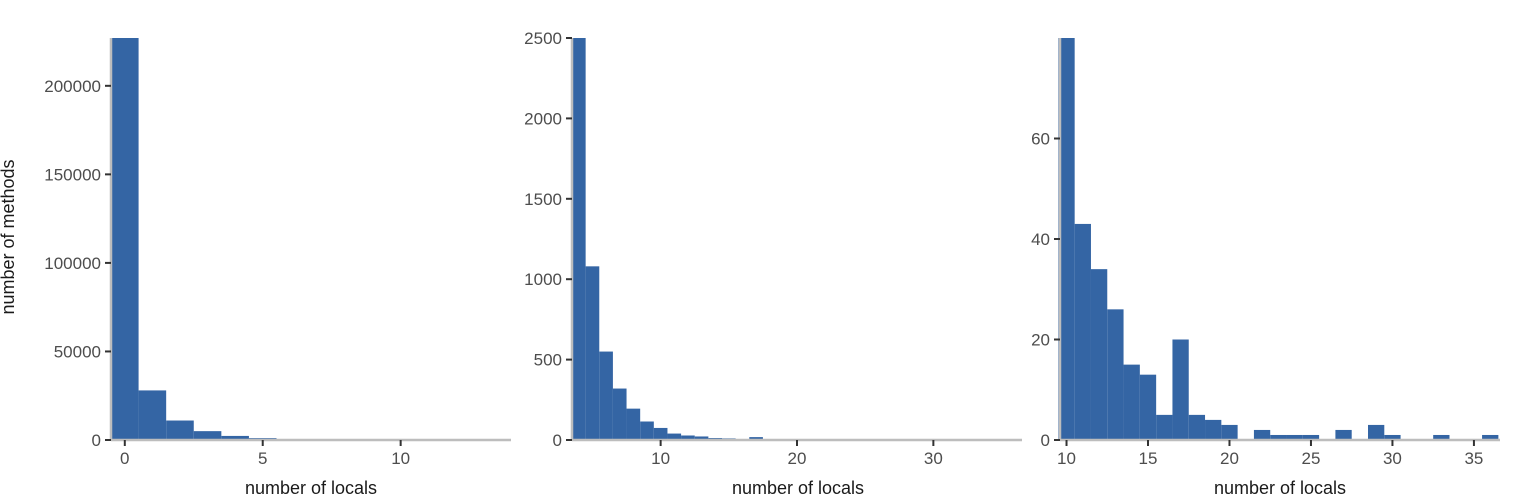 This screenshot has width=1536, height=499. I want to click on x-tick-label: 15, so click(1148, 458).